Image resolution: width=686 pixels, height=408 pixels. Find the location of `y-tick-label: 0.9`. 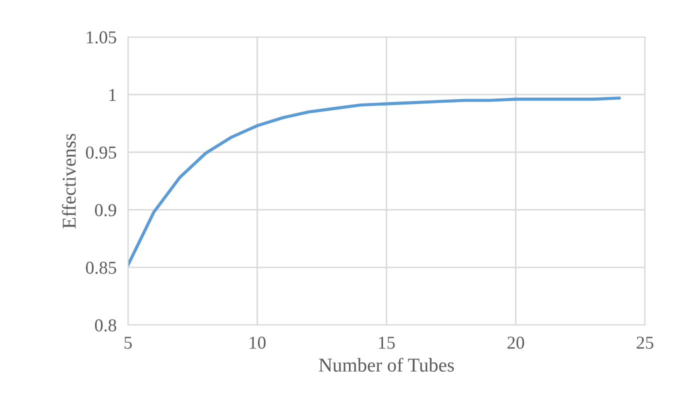

y-tick-label: 0.9 is located at coordinates (105, 210).